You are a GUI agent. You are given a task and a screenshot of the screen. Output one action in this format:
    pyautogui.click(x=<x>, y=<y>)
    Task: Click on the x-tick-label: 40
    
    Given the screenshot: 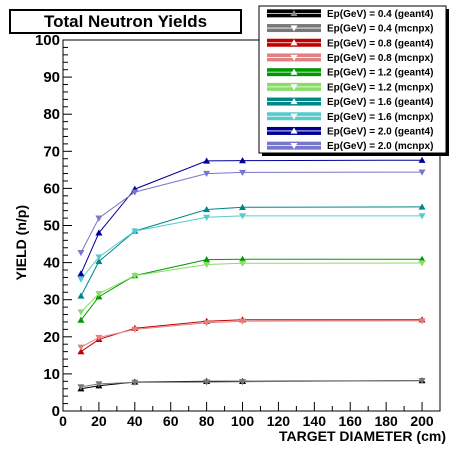 What is the action you would take?
    pyautogui.click(x=135, y=421)
    